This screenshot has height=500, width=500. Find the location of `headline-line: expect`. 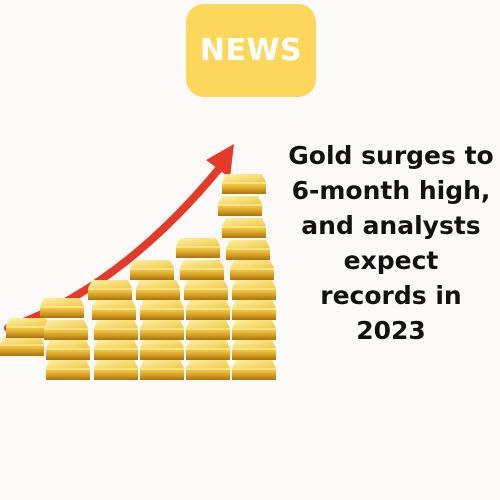

headline-line: expect is located at coordinates (391, 260).